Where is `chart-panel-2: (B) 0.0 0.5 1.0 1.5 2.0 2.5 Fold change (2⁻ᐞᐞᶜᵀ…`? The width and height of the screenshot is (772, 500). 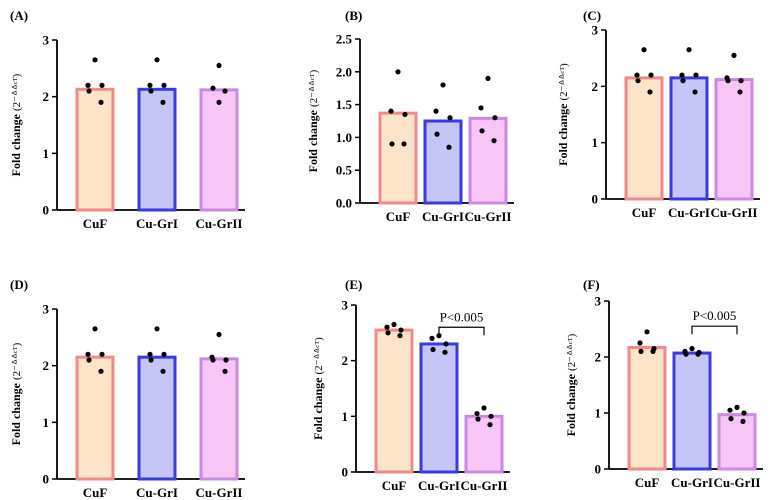 chart-panel-2: (B) 0.0 0.5 1.0 1.5 2.0 2.5 Fold change (2⁻ᐞᐞᶜᵀ… is located at coordinates (410, 116).